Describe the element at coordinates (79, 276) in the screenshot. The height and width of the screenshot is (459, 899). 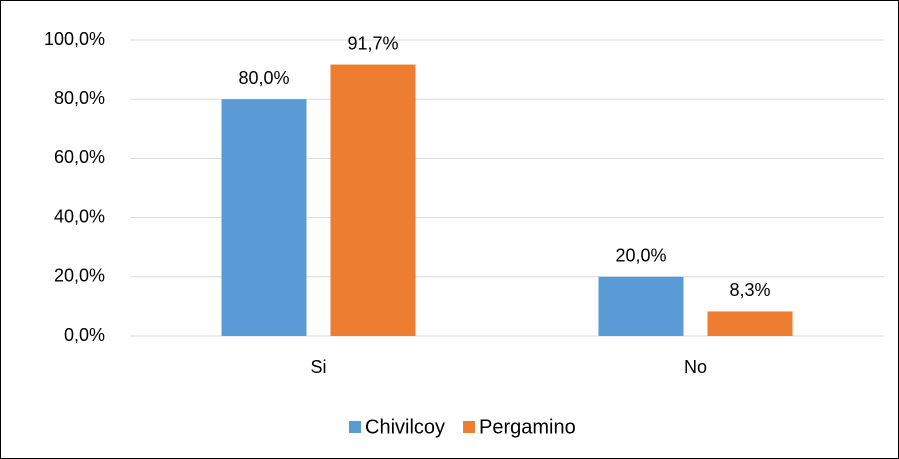
I see `y-tick-label: 20,0%` at that location.